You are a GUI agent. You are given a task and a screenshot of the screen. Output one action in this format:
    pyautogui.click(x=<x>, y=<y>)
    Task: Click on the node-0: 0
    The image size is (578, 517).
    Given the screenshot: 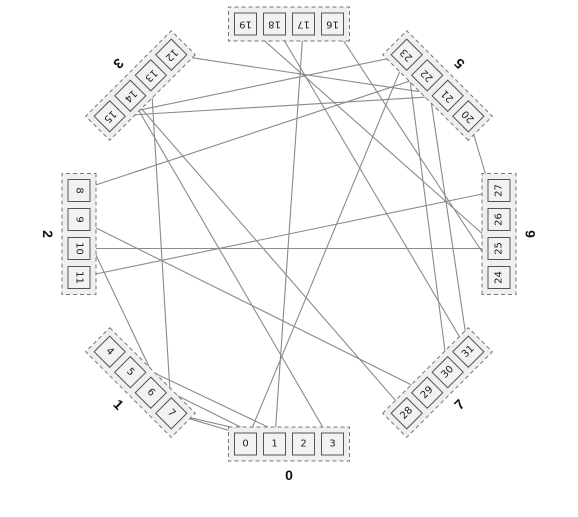 What is the action you would take?
    pyautogui.click(x=245, y=444)
    